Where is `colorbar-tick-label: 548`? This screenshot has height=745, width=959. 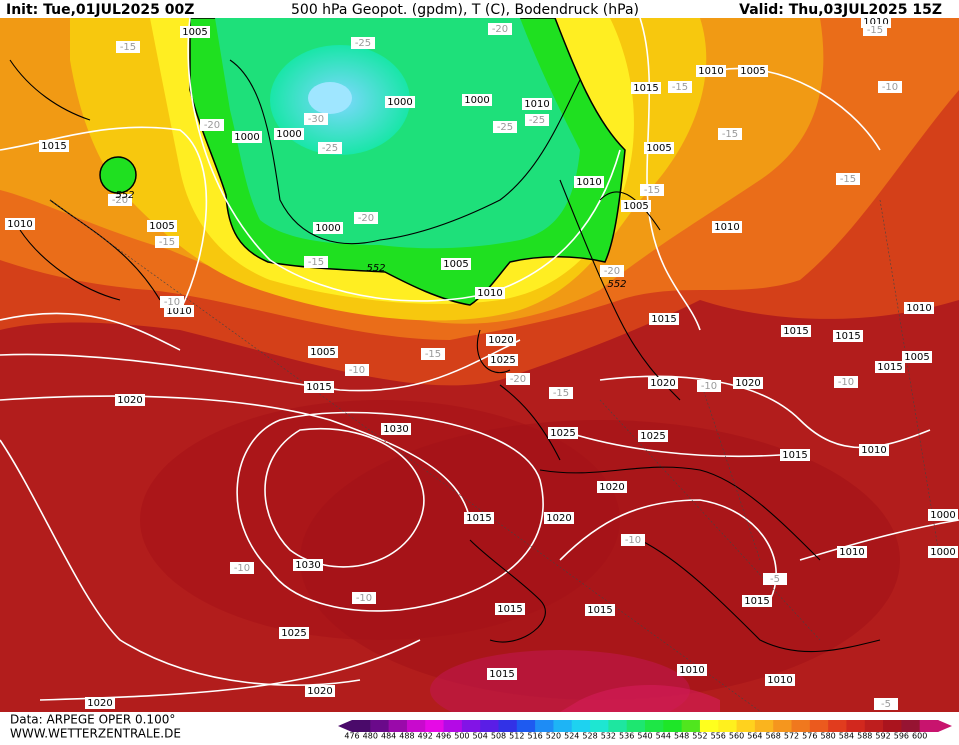
colorbar-tick-label: 548 is located at coordinates (681, 736).